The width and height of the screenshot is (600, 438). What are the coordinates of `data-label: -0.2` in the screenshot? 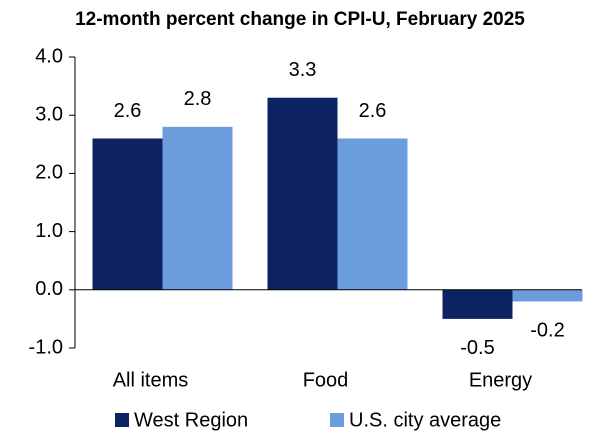 It's located at (547, 331).